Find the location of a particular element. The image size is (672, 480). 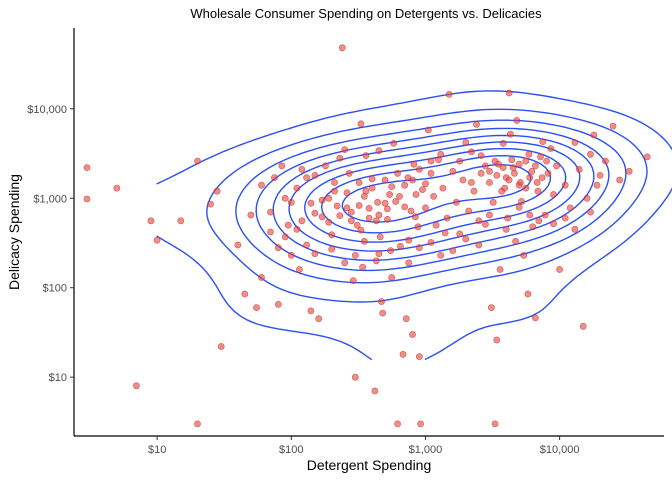

x-tick-label: $10 is located at coordinates (157, 450).